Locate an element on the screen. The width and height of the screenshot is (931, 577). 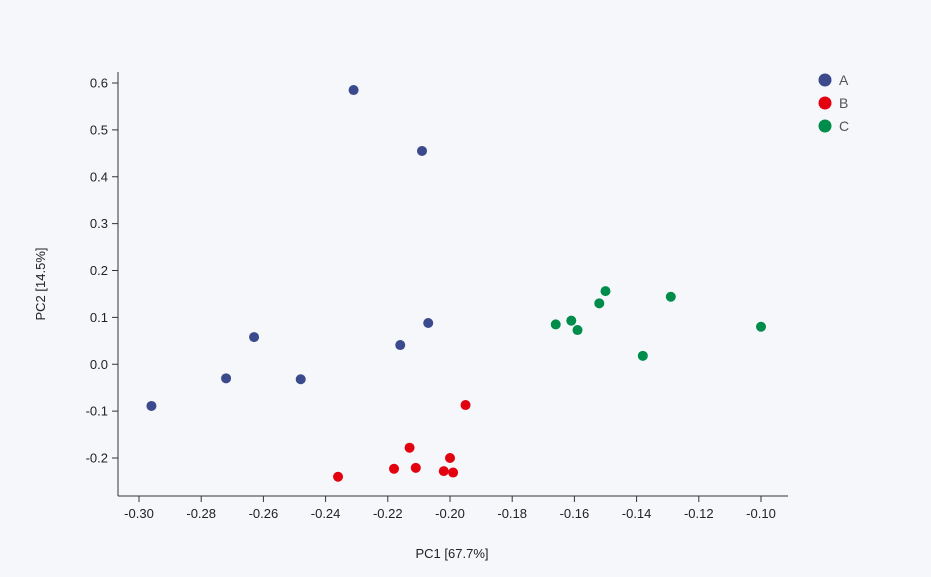
x-tick-label: -0.14 is located at coordinates (637, 513).